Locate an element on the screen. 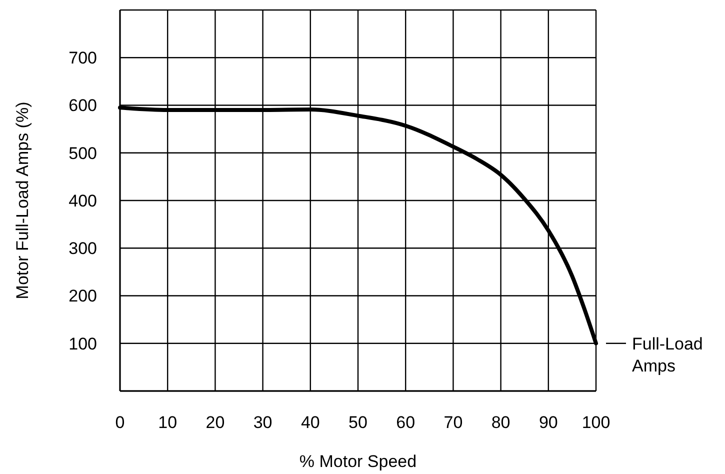 Image resolution: width=725 pixels, height=474 pixels. x-tick-label: 80 is located at coordinates (500, 422).